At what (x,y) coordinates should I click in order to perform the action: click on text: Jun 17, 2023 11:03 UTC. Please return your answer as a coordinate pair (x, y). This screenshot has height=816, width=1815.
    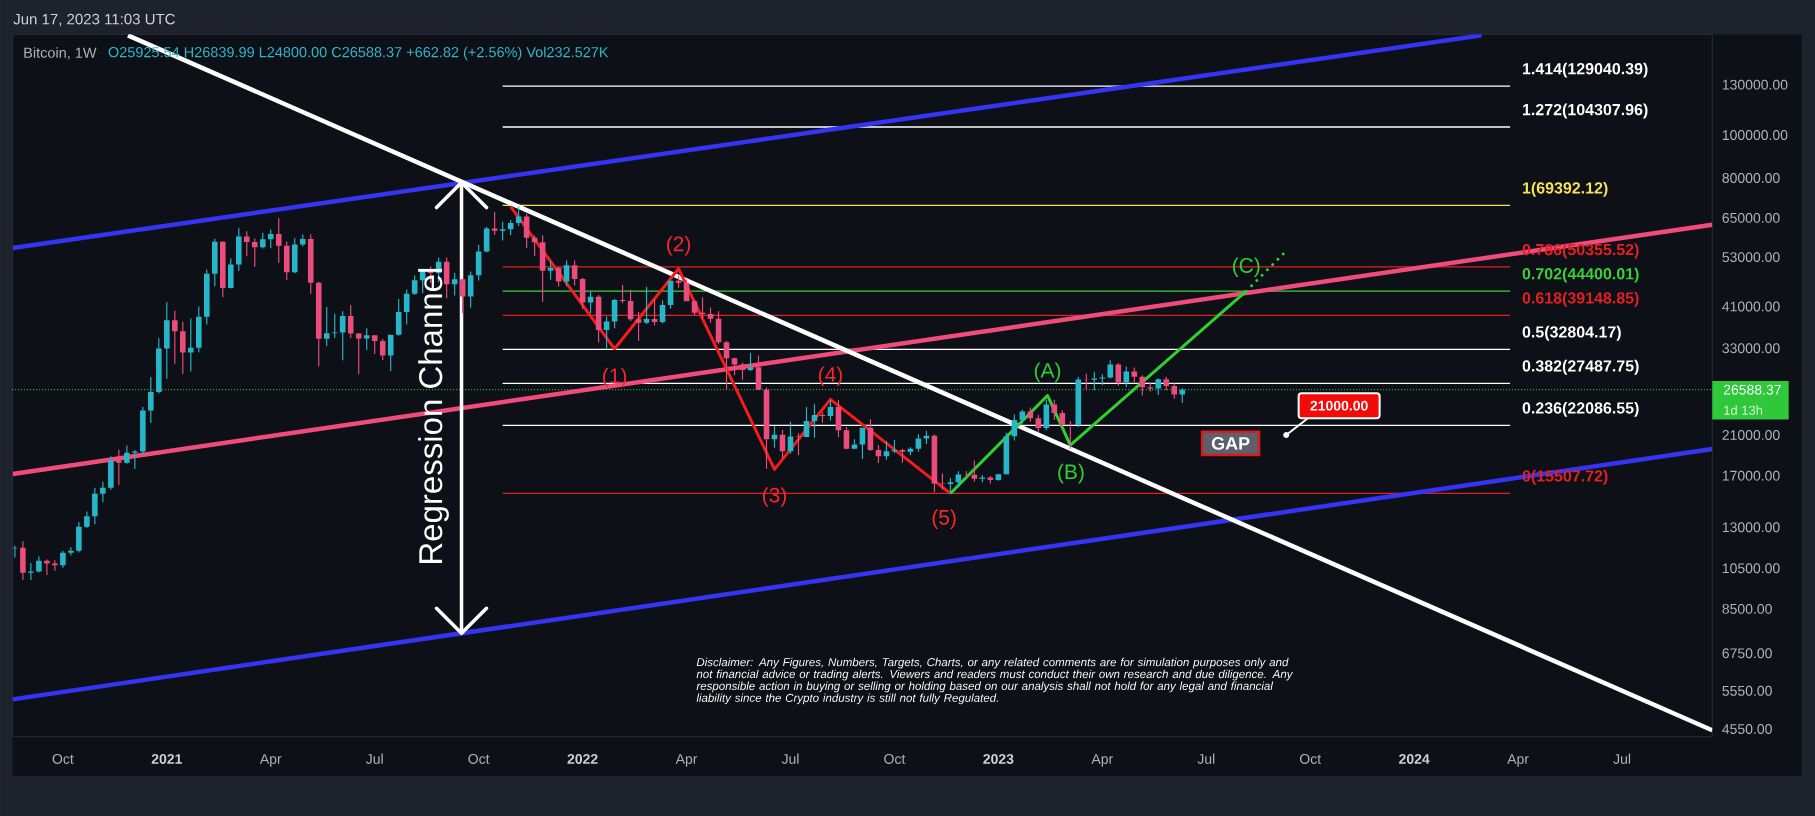
    Looking at the image, I should click on (94, 20).